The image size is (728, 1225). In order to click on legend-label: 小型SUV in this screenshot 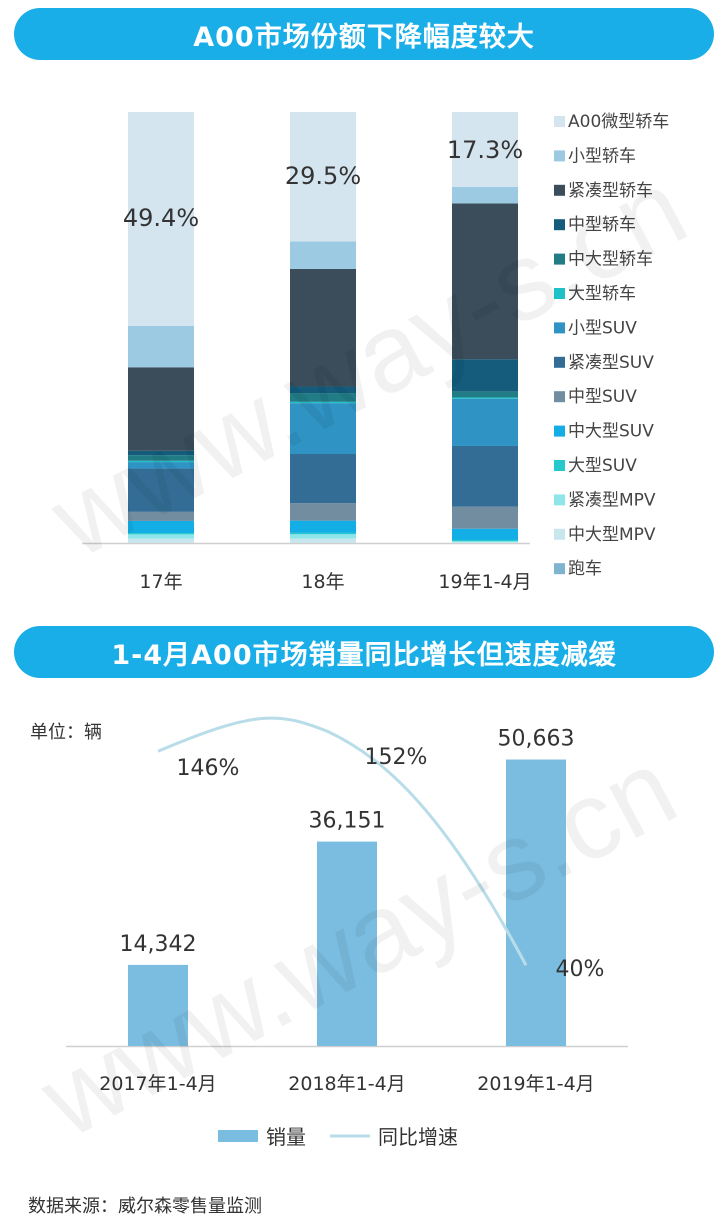, I will do `click(602, 328)`.